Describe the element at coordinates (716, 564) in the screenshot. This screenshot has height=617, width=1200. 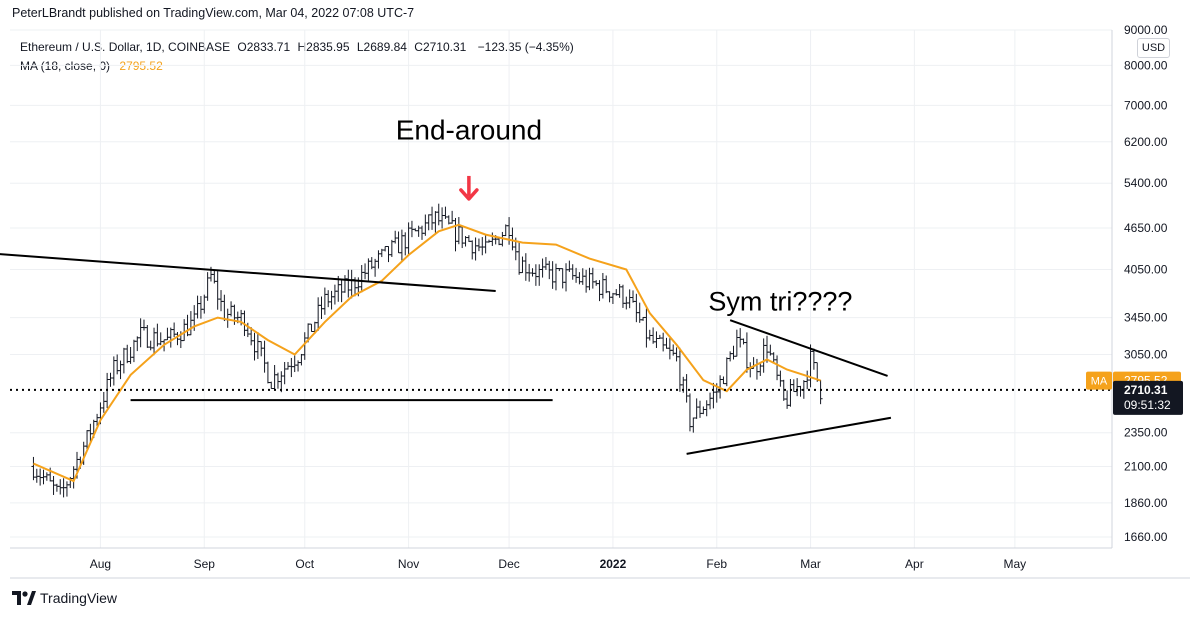
I see `x-tick-label: Feb` at that location.